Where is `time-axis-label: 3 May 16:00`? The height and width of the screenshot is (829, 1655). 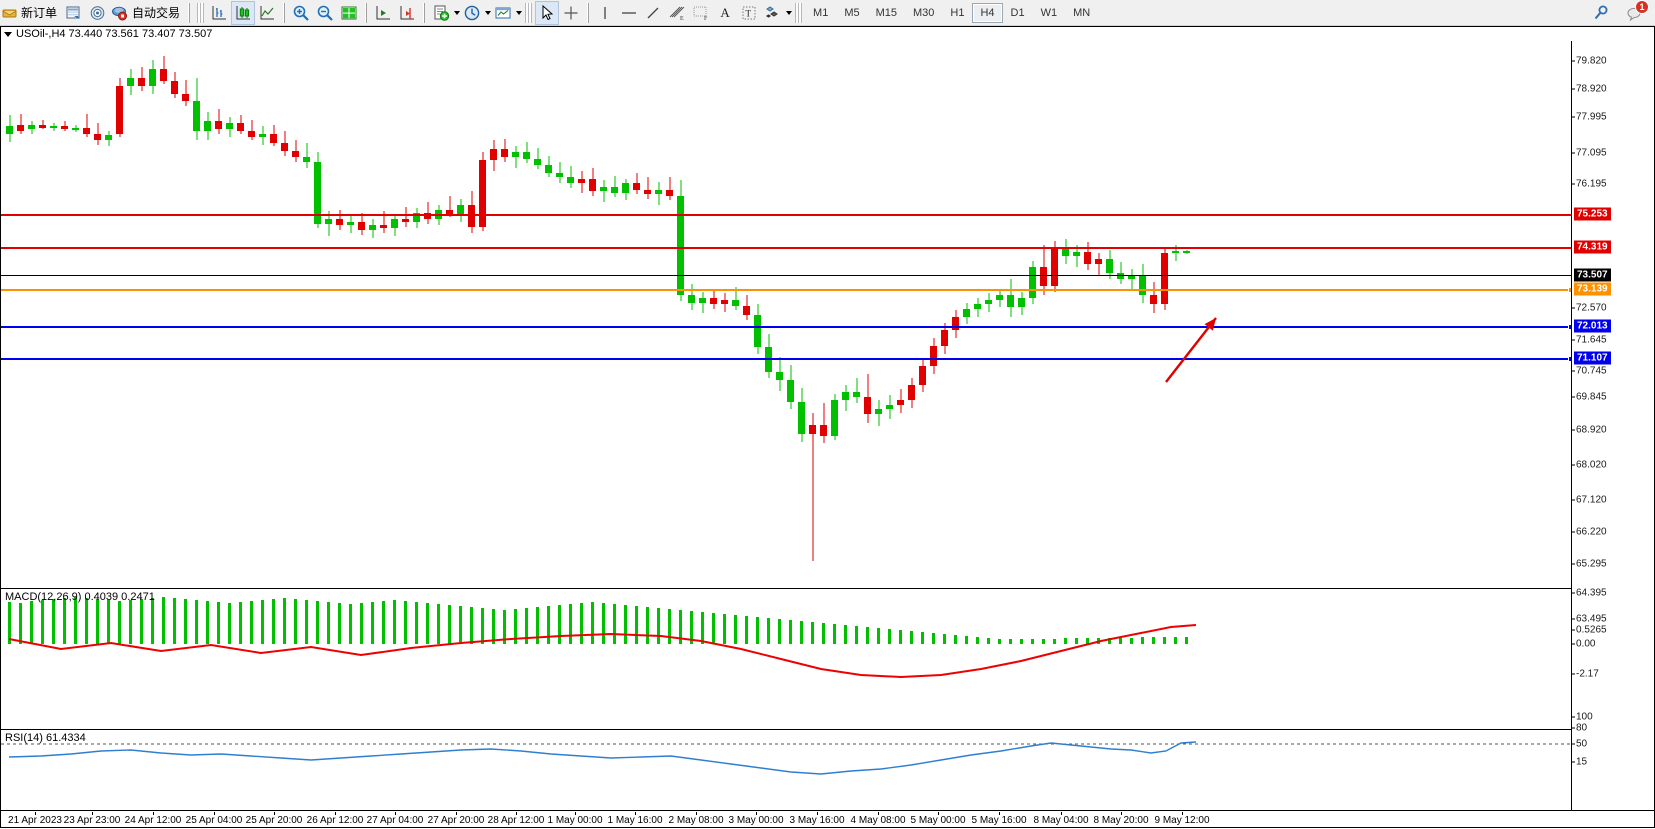 time-axis-label: 3 May 16:00 is located at coordinates (817, 820).